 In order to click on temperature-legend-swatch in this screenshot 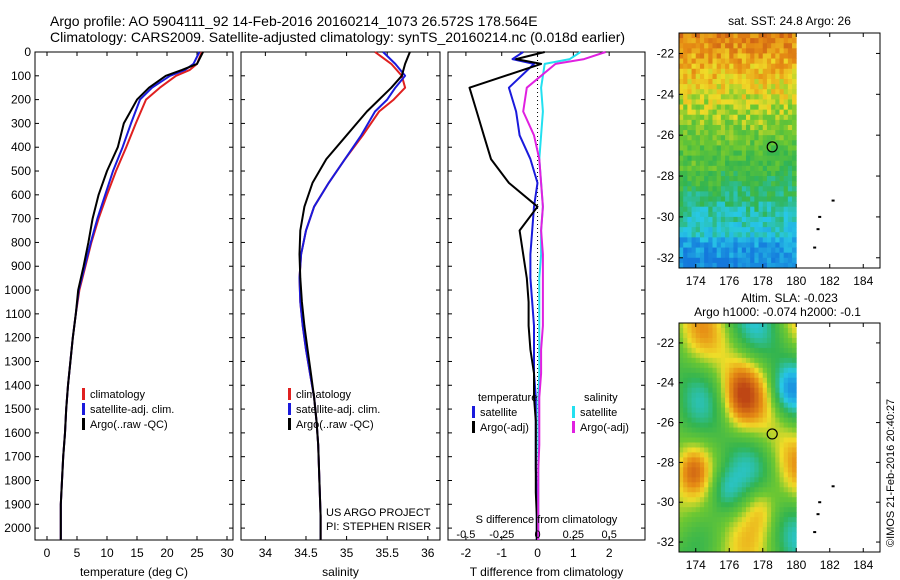, I will do `click(83, 424)`.